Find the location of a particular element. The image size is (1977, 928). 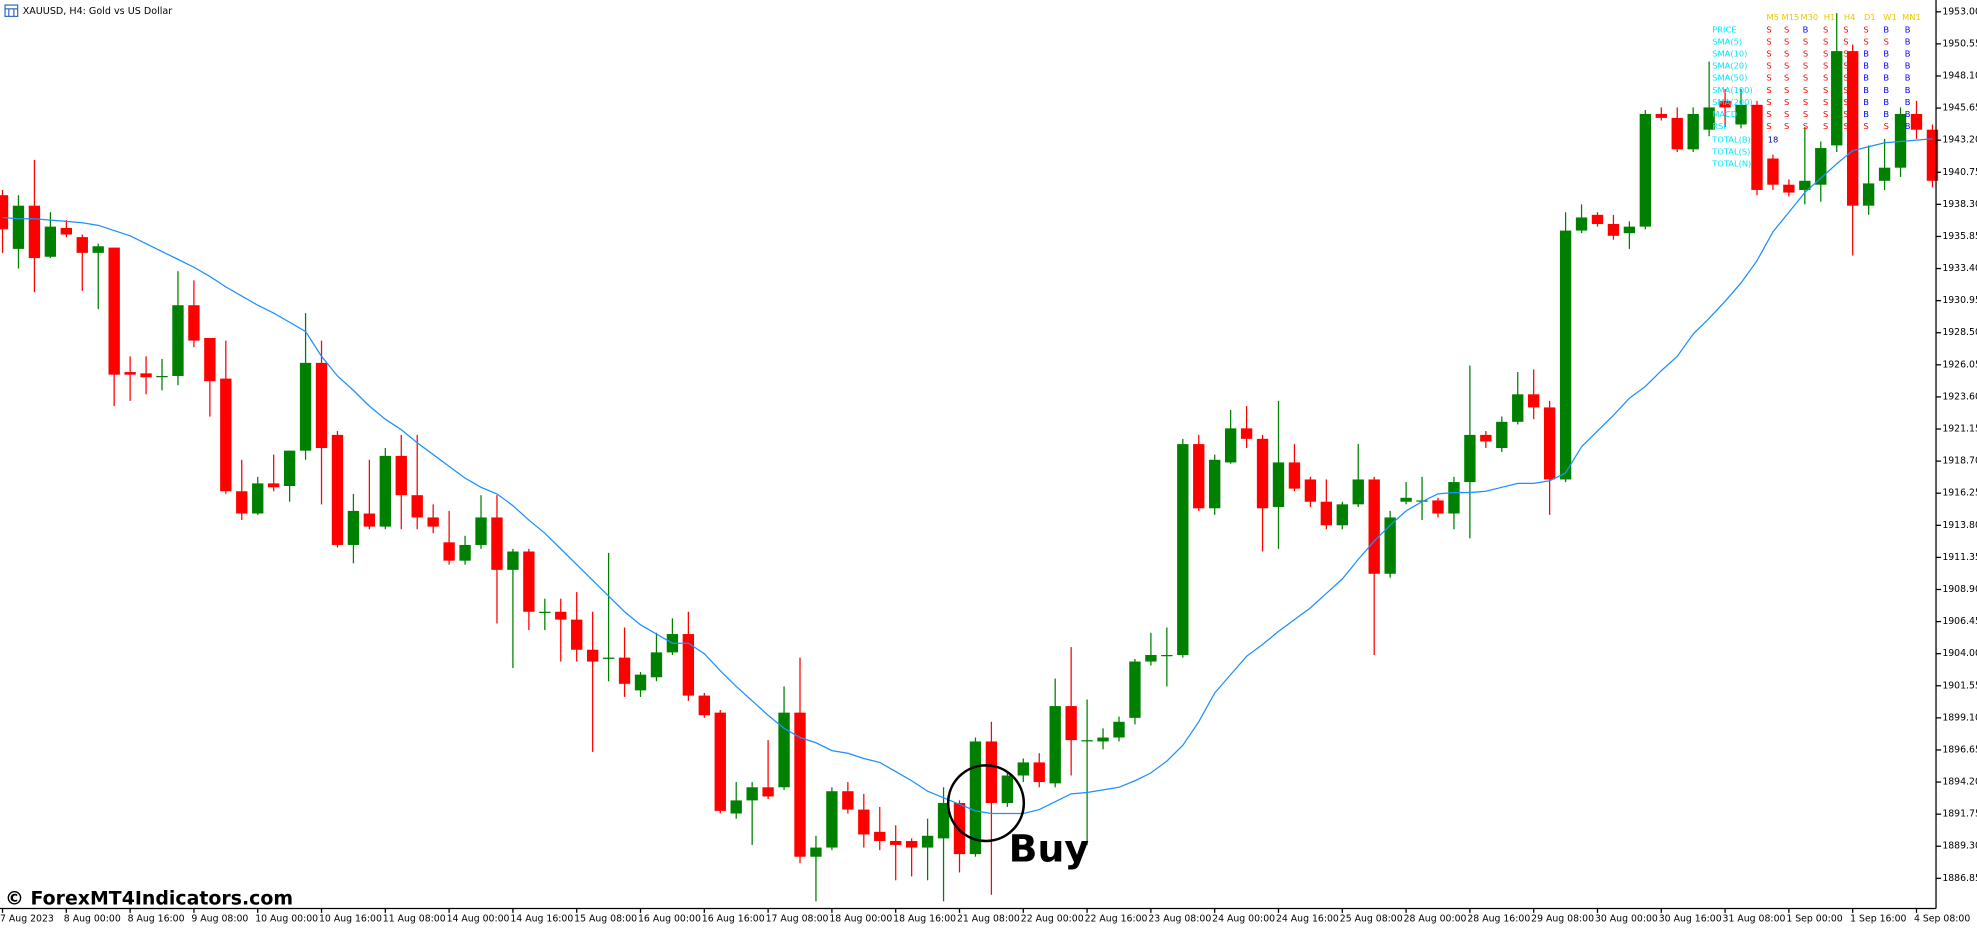

y-tick-label: 1950.55 is located at coordinates (1959, 43).